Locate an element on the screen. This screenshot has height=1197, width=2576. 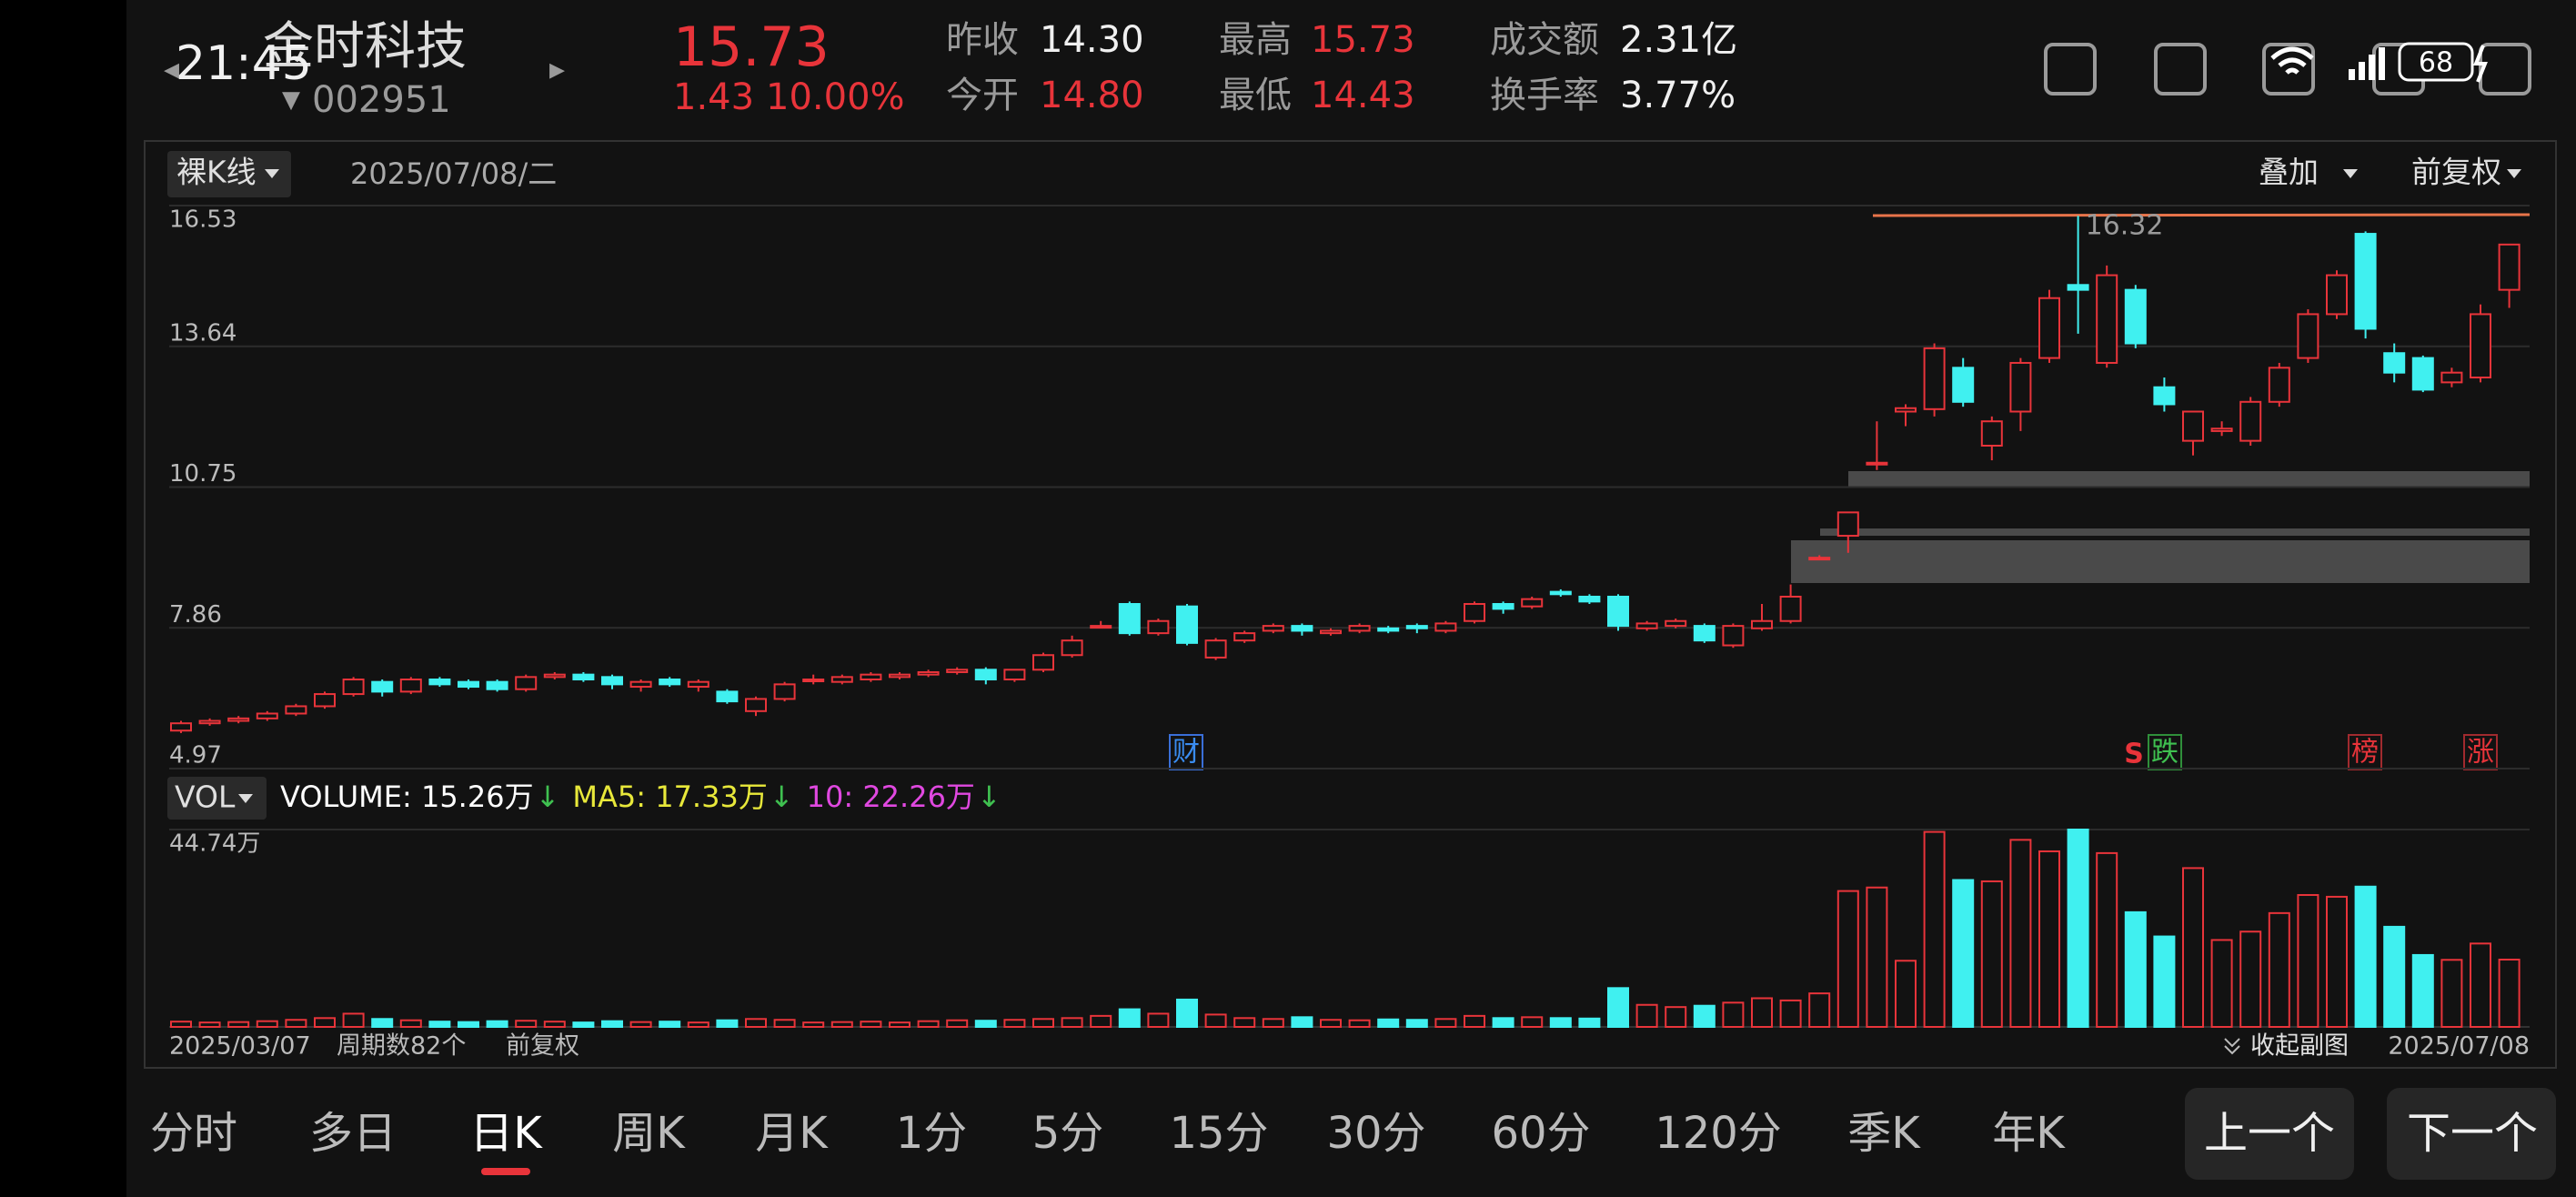
period-tab: 分时 is located at coordinates (193, 1133).